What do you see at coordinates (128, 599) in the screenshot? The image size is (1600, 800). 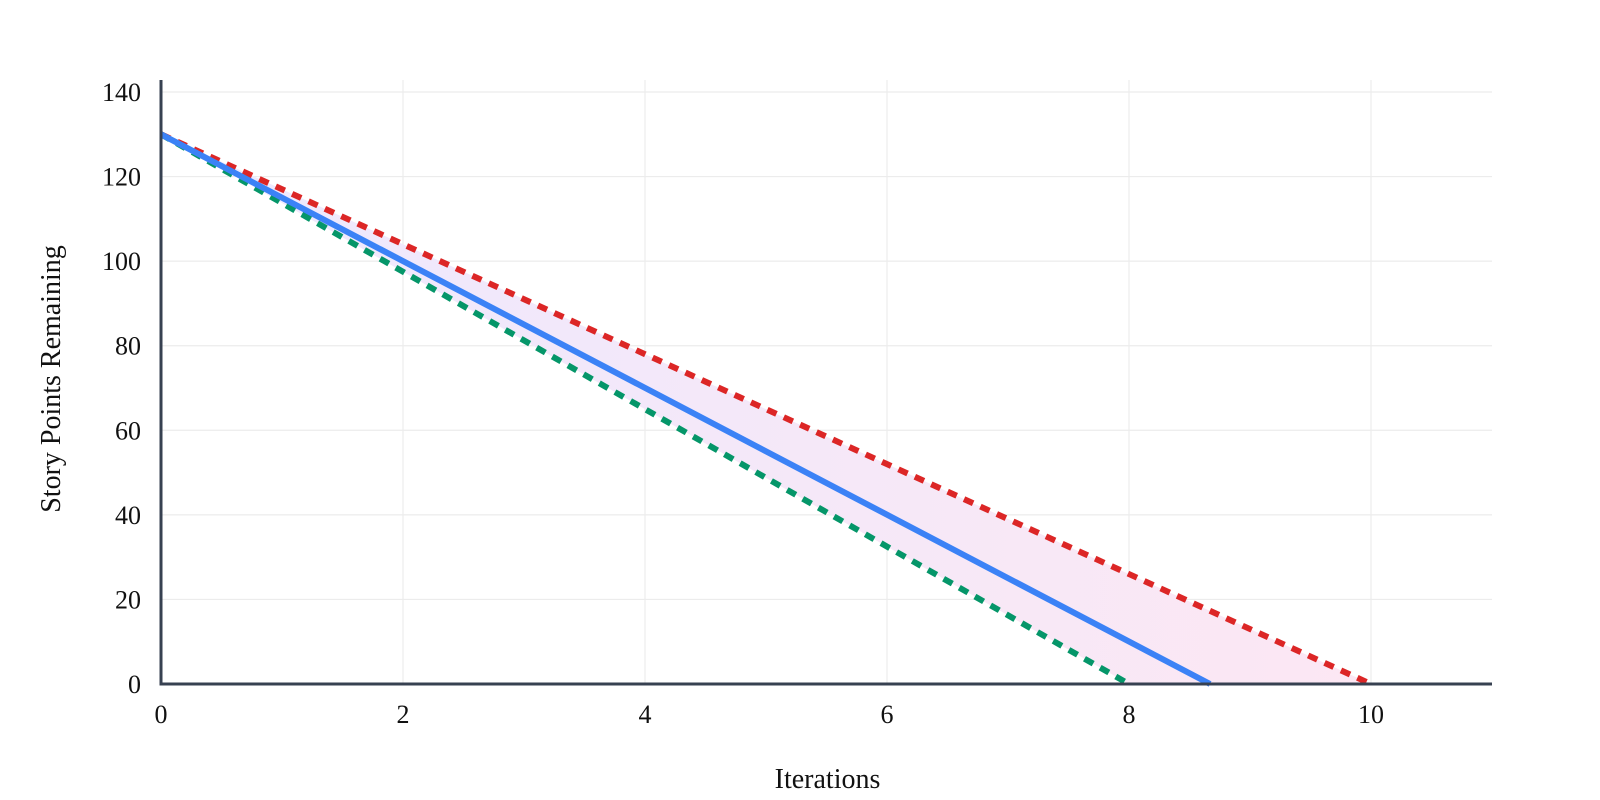 I see `y-tick-label: 20` at bounding box center [128, 599].